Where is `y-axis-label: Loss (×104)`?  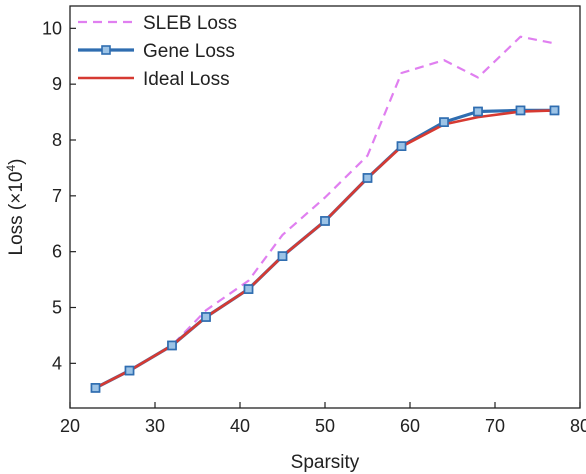 y-axis-label: Loss (×104) is located at coordinates (15, 207).